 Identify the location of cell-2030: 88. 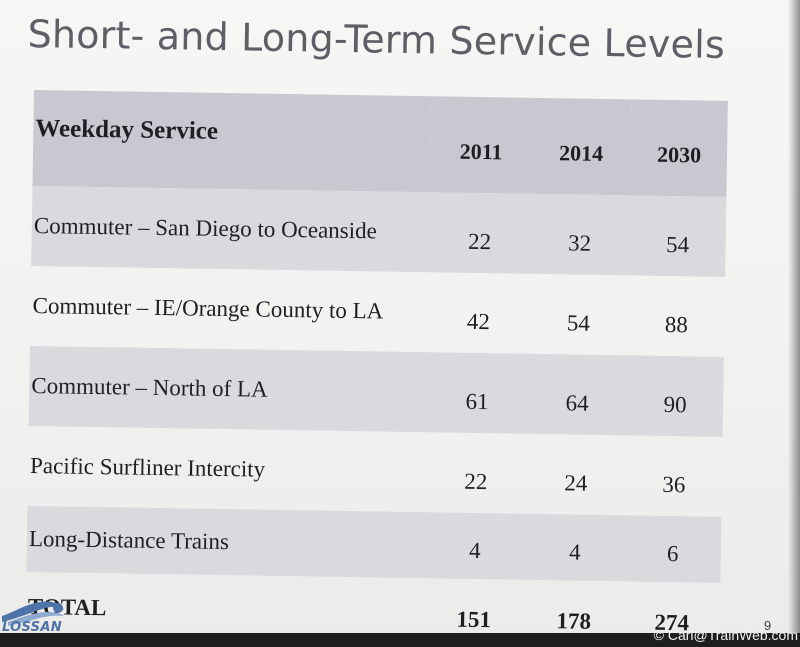
(676, 324).